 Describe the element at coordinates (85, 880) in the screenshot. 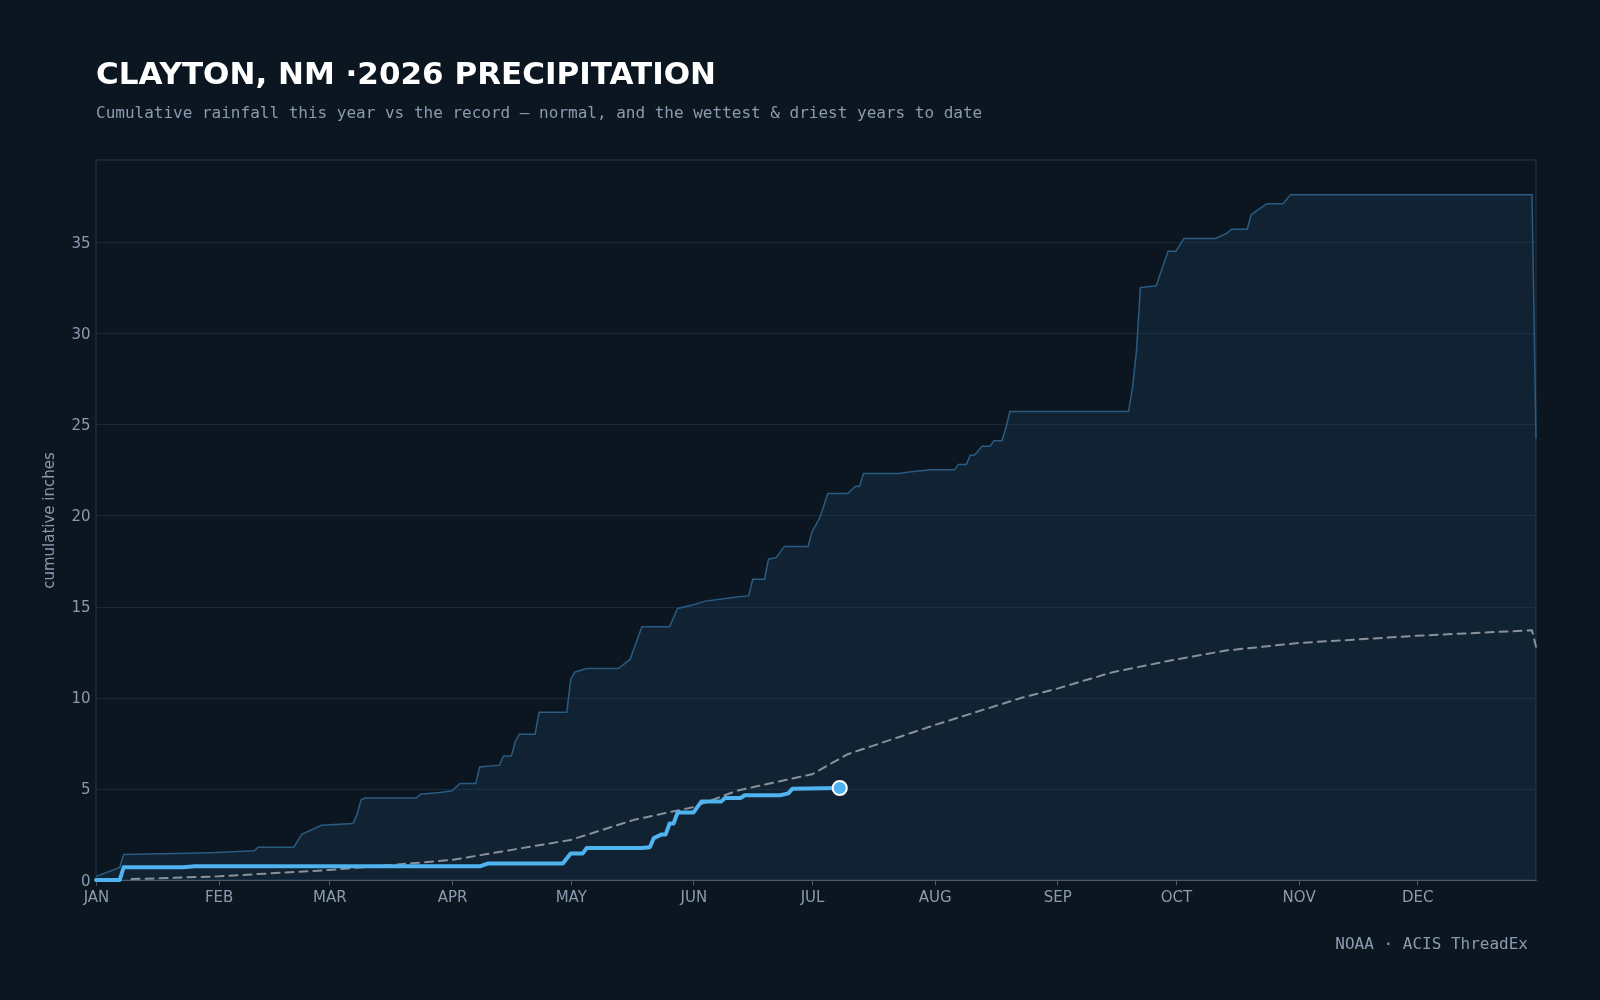

I see `y-tick-label: 0` at that location.